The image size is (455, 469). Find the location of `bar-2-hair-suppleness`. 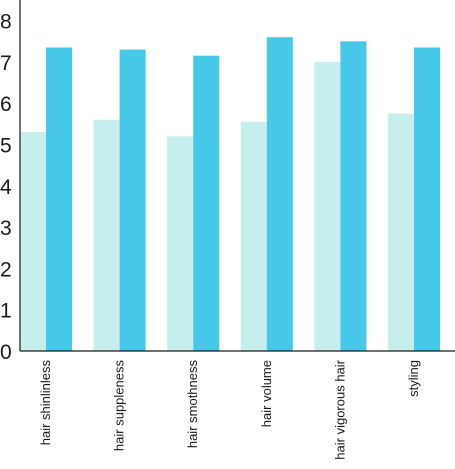

bar-2-hair-suppleness is located at coordinates (132, 200).